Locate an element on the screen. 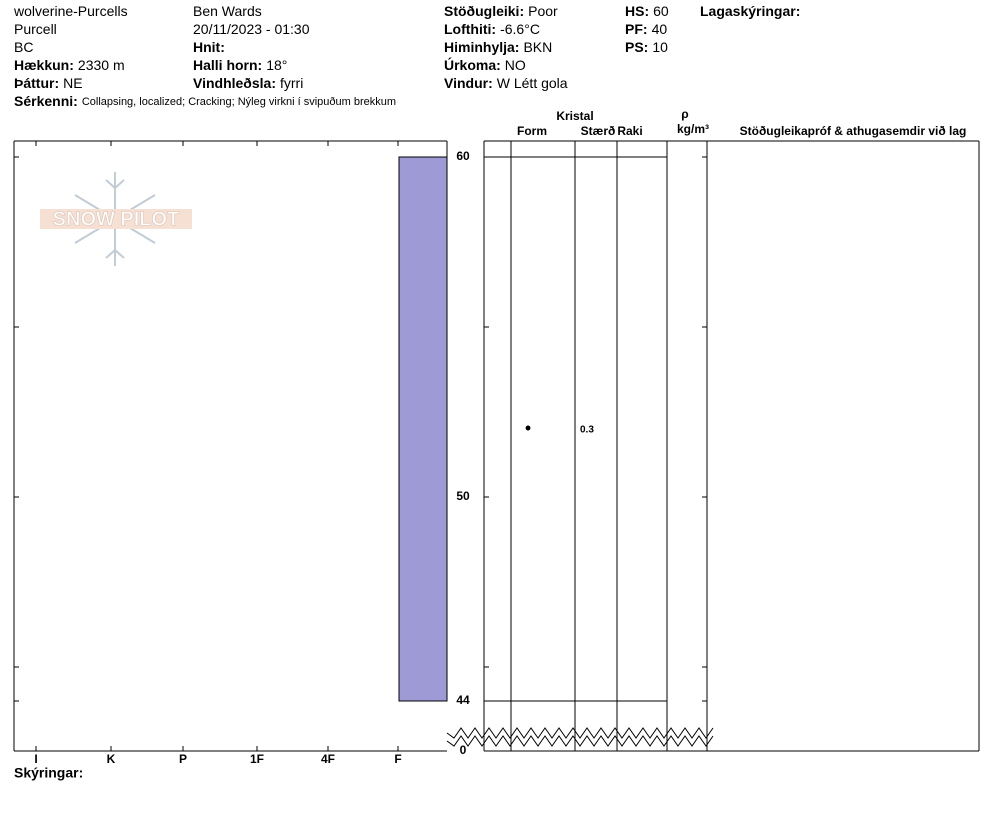  field-value: BC is located at coordinates (23, 47).